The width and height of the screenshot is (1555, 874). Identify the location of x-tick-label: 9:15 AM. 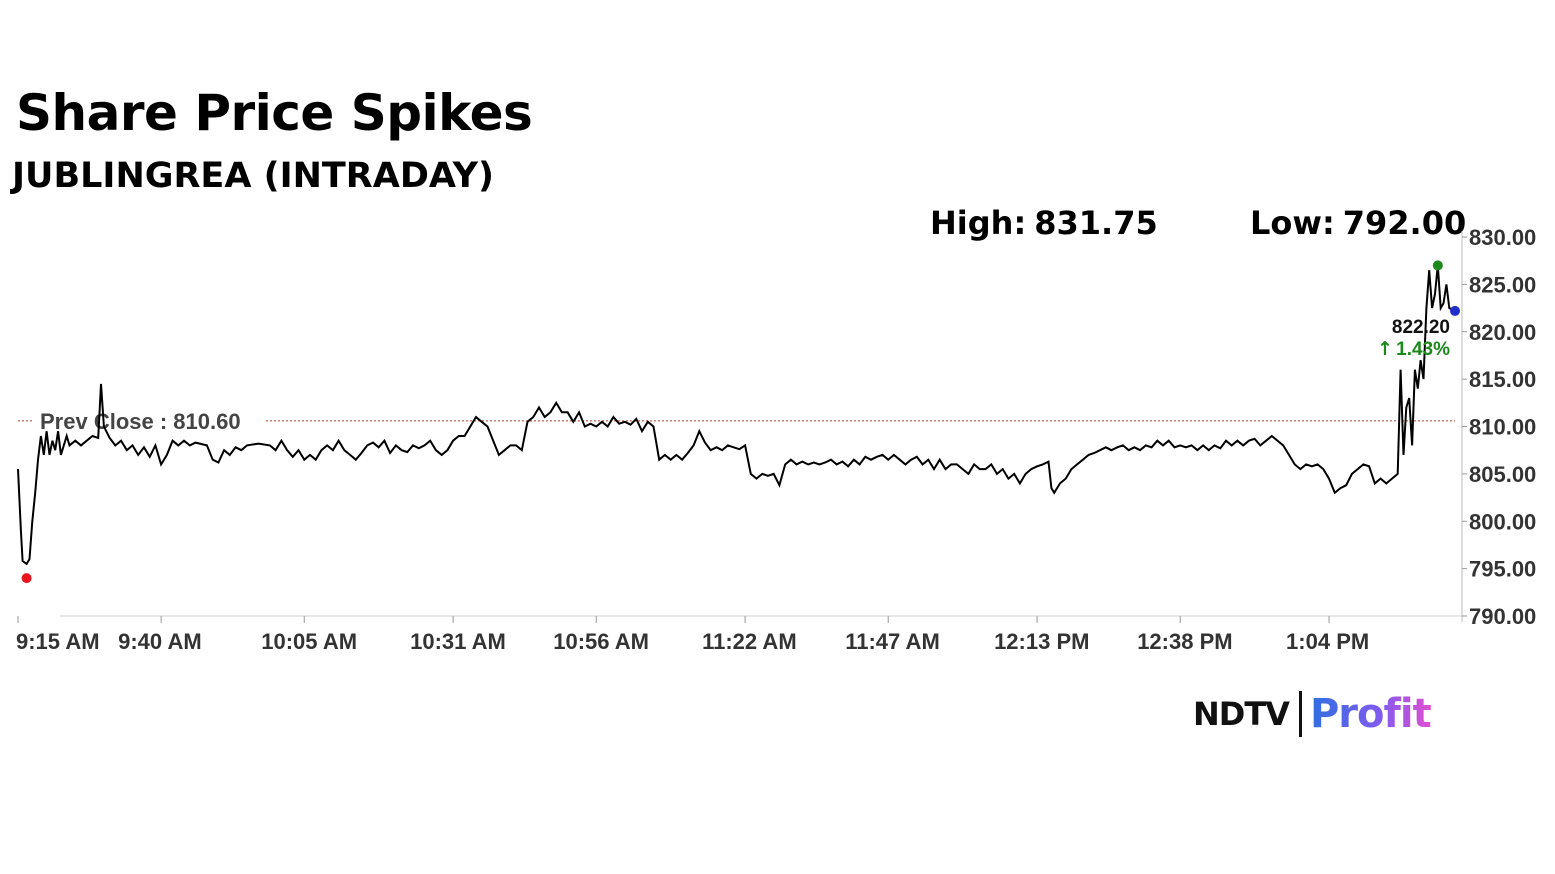
(58, 641).